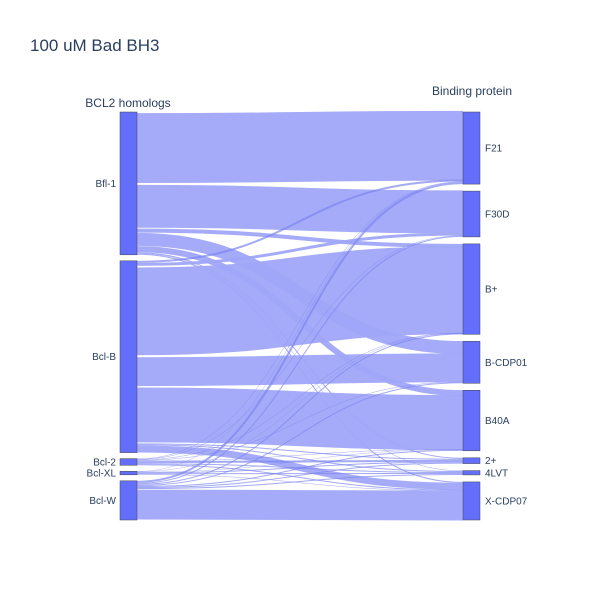  Describe the element at coordinates (300, 505) in the screenshot. I see `link-bcl-w-to-x-cdp07` at that location.